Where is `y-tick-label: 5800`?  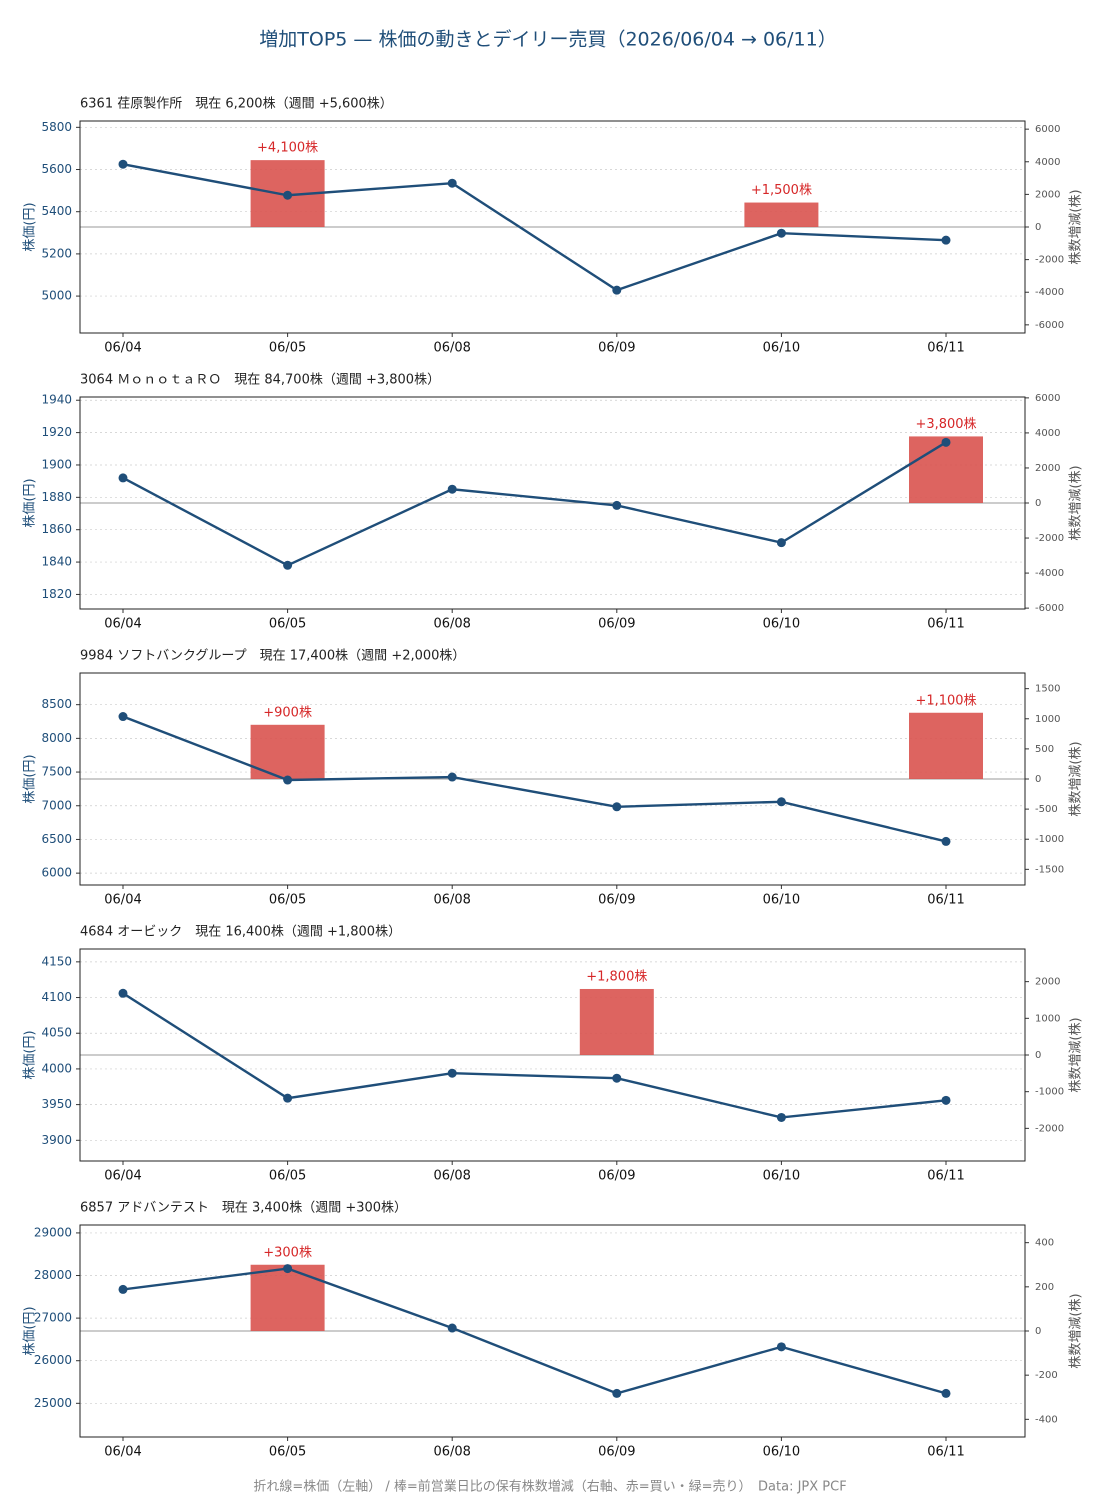
y-tick-label: 5800 is located at coordinates (56, 127).